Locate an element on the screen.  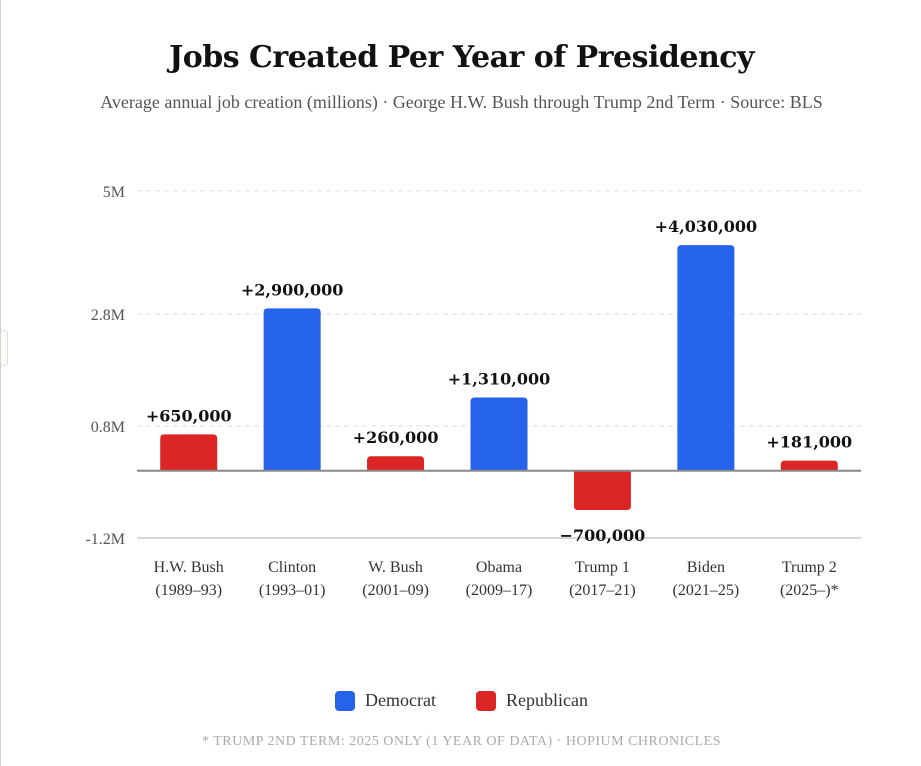
x-tick-years: (1993–01) is located at coordinates (292, 590).